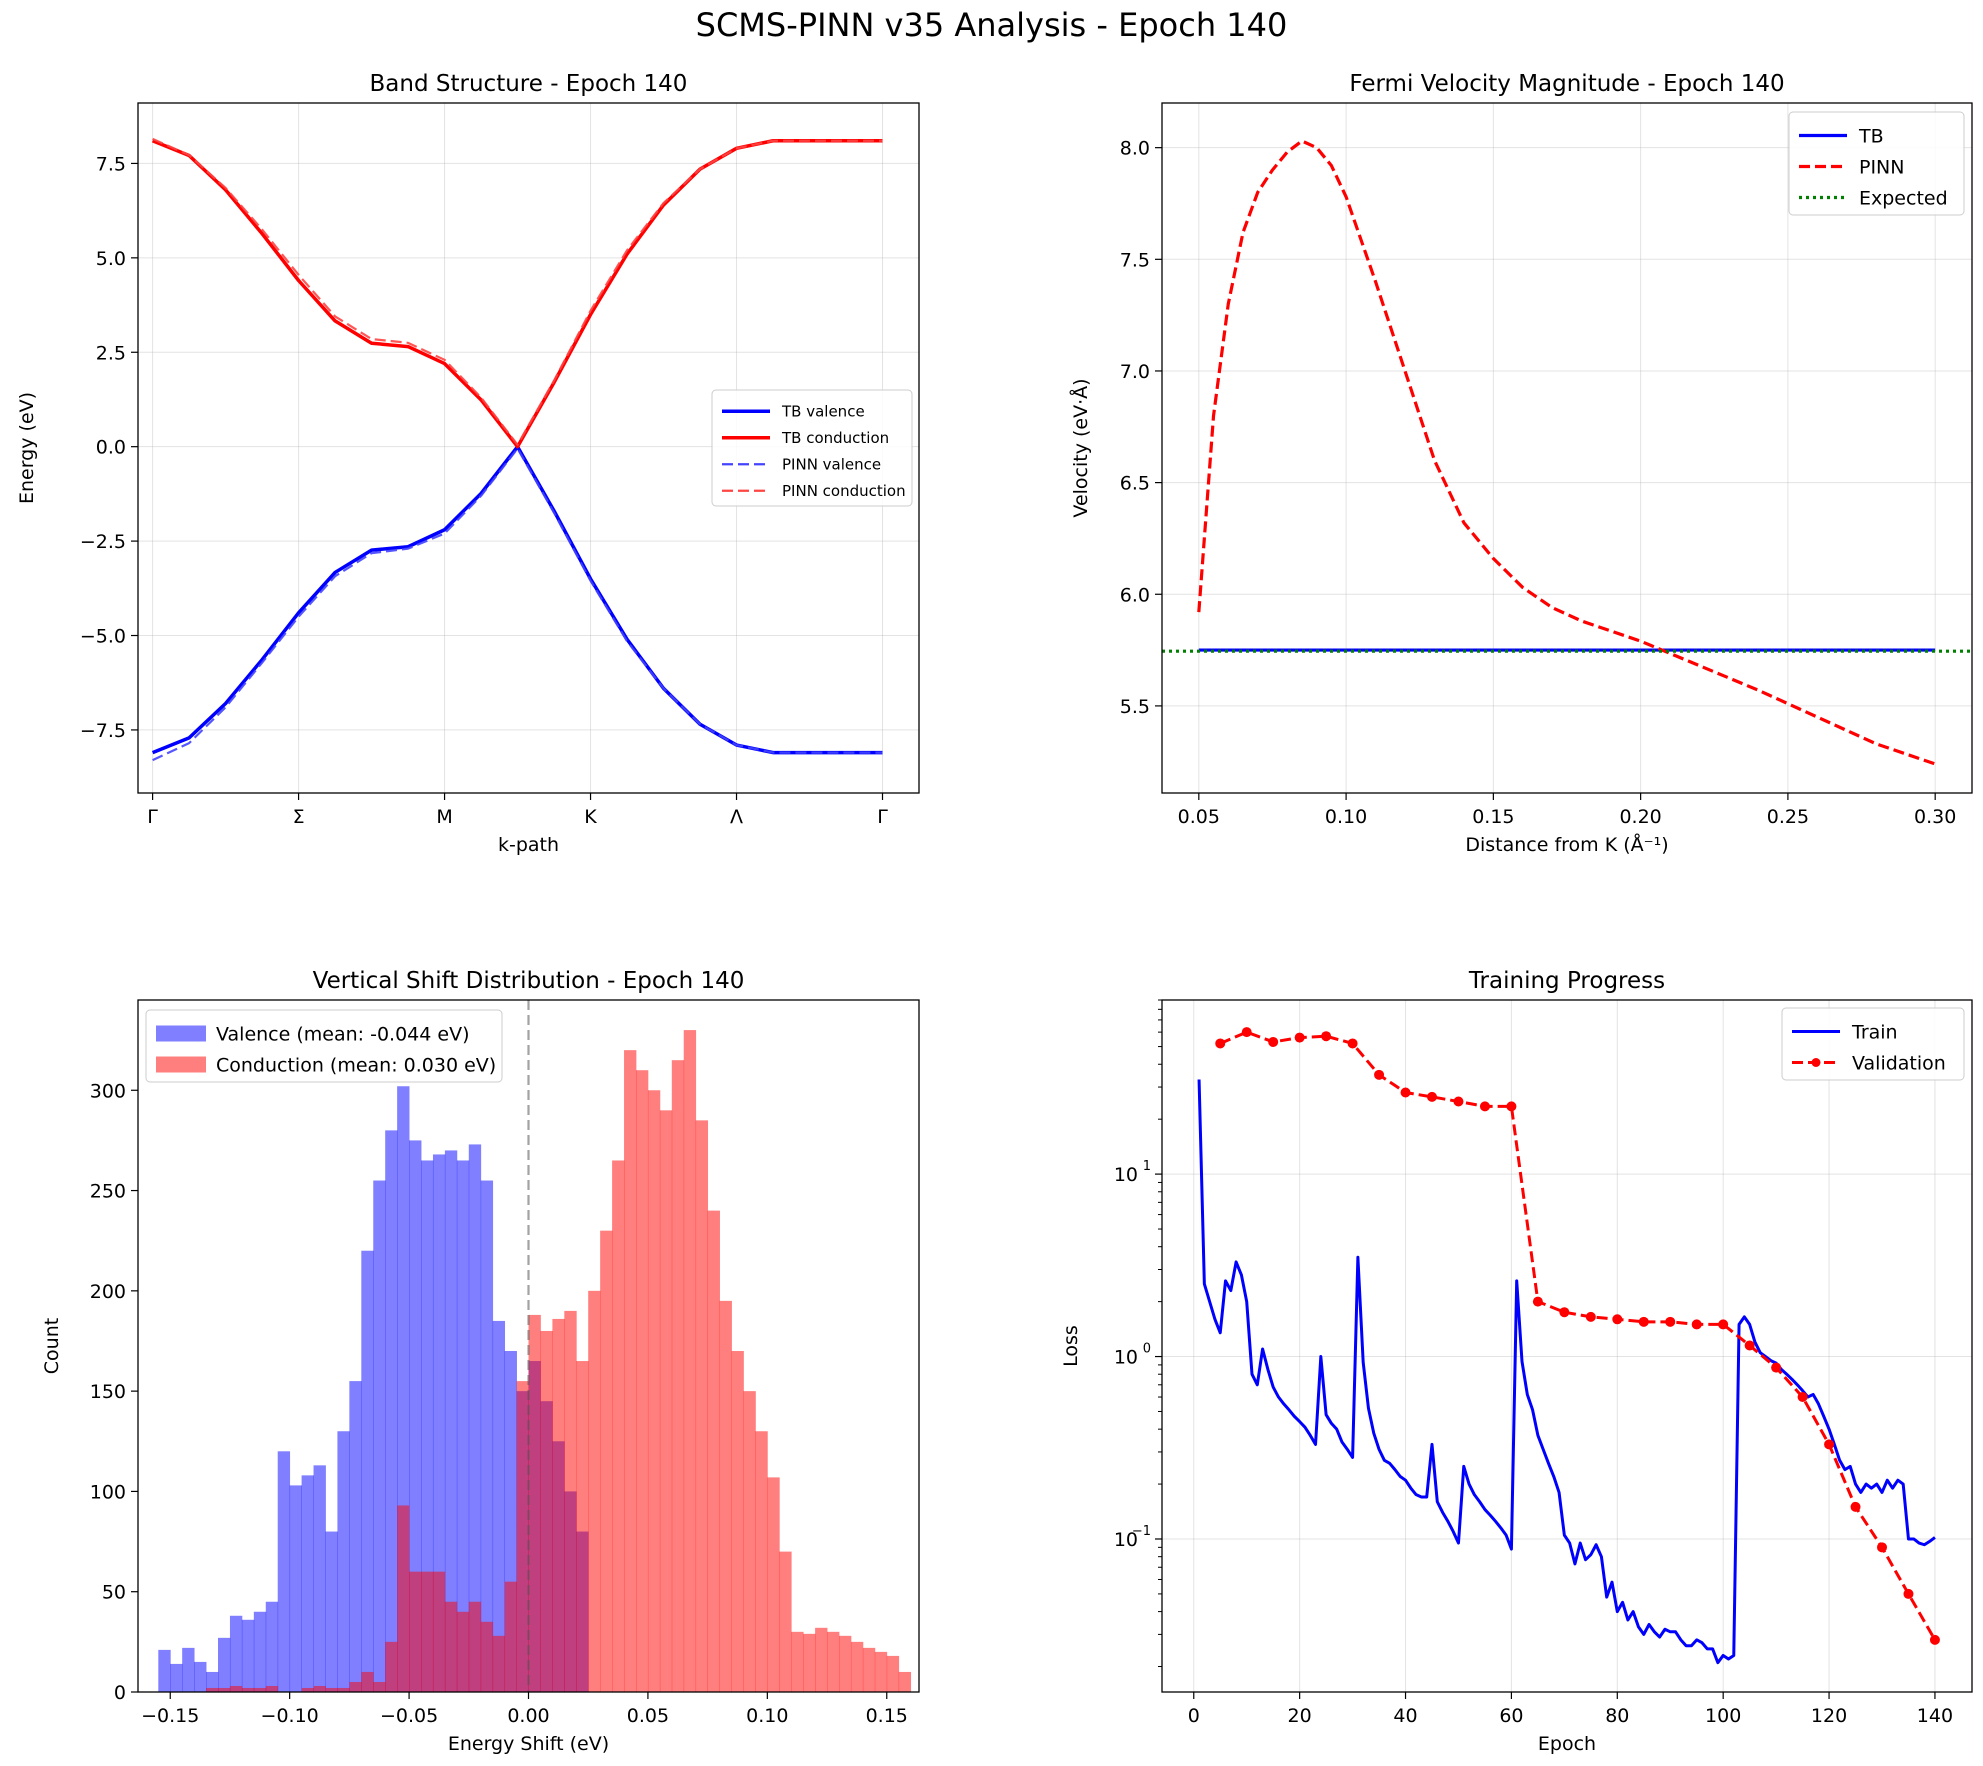 The image size is (1983, 1766). I want to click on x-tick-label: 0.00, so click(528, 1716).